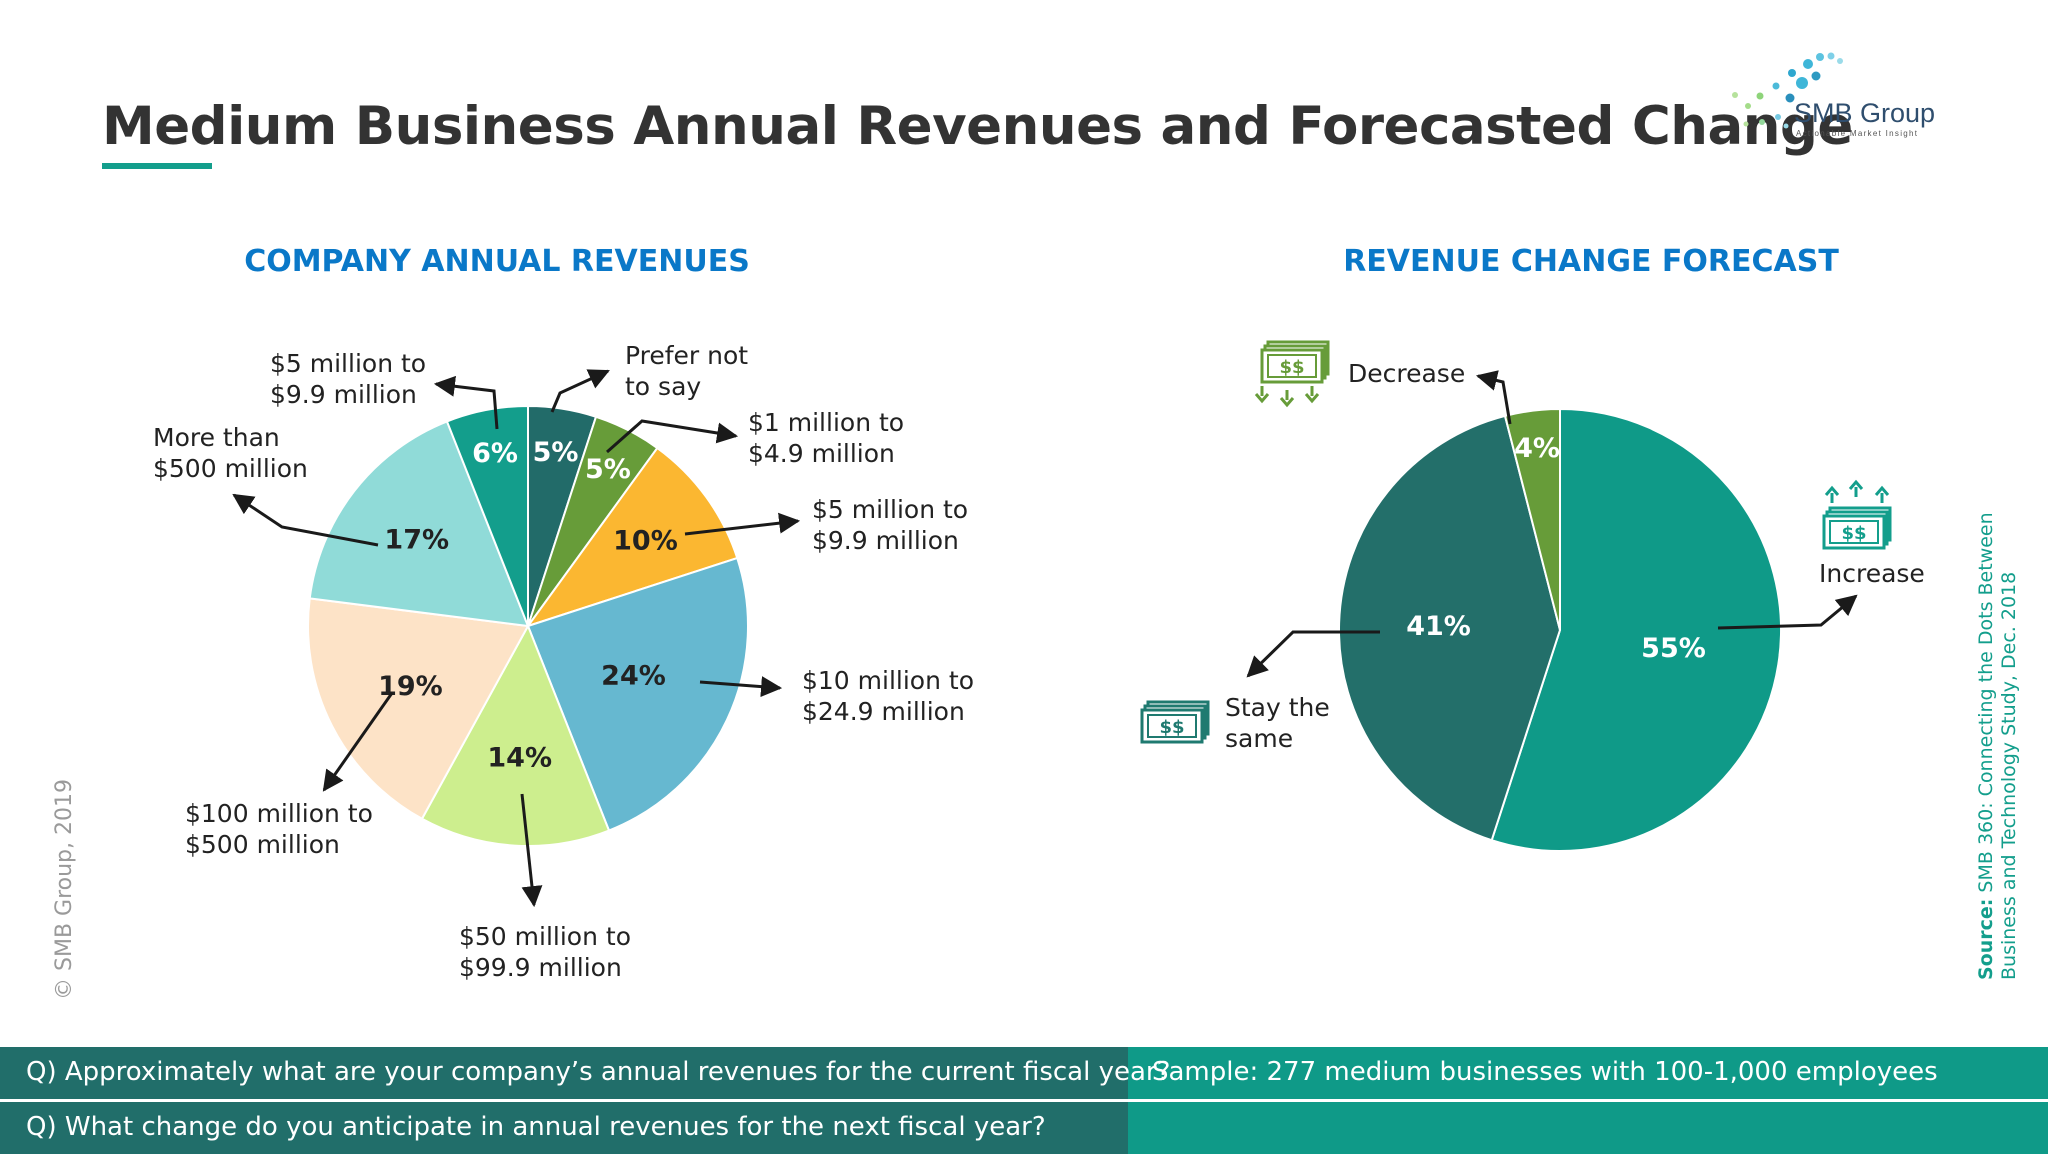  I want to click on revenues-value-label-4: 14%, so click(519, 758).